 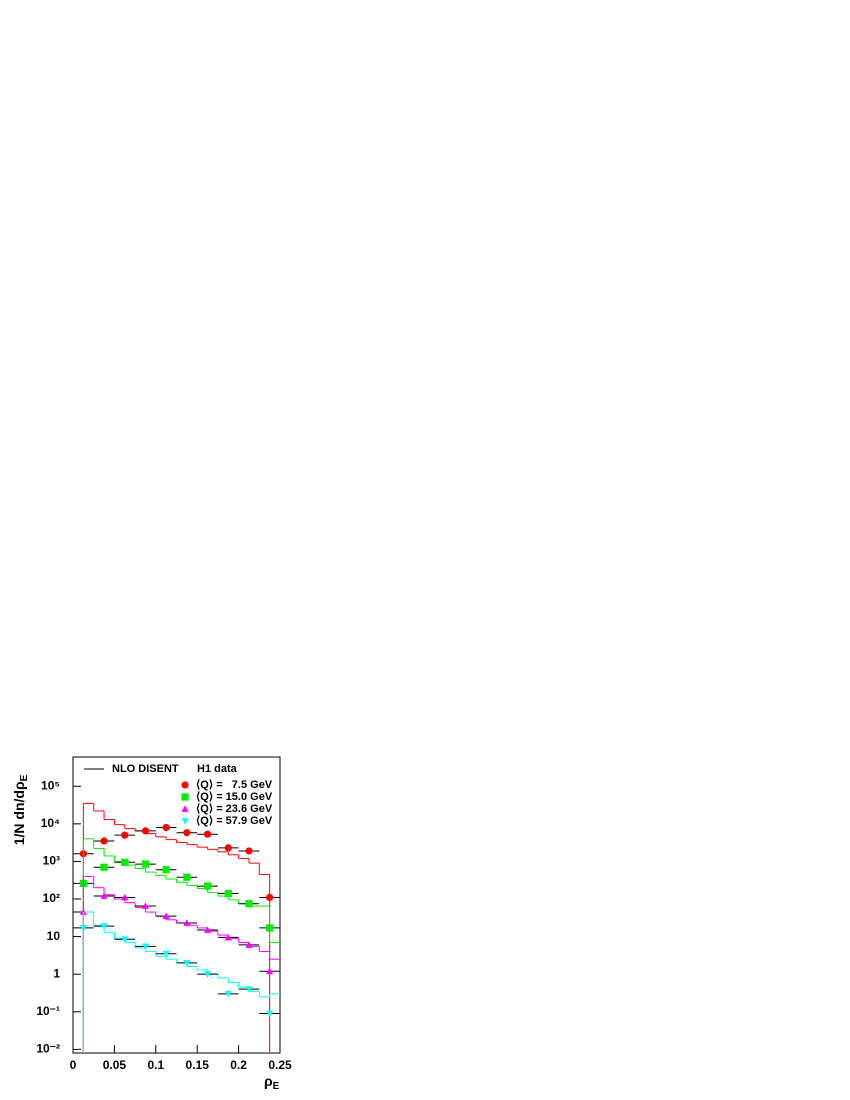 What do you see at coordinates (276, 1086) in the screenshot?
I see `x-label-sub: E` at bounding box center [276, 1086].